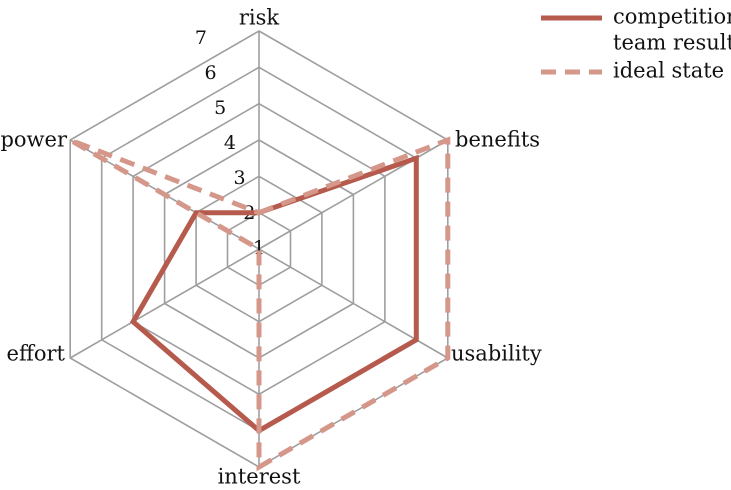 This screenshot has width=731, height=490. I want to click on axis-label-interest: interest, so click(259, 477).